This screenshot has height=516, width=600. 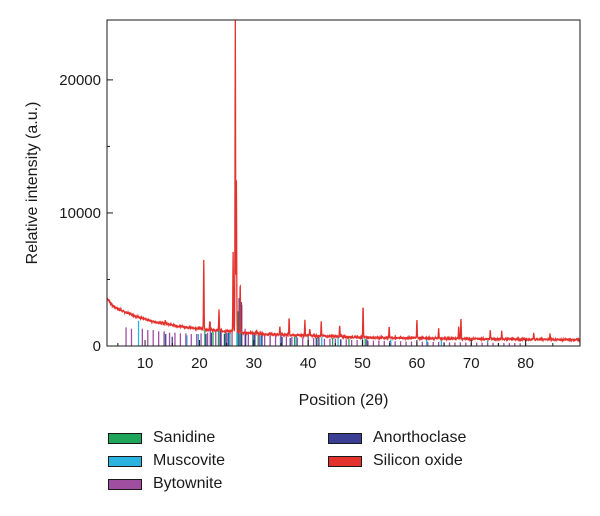 I want to click on y-tick-label-10000: 10000, so click(x=80, y=213).